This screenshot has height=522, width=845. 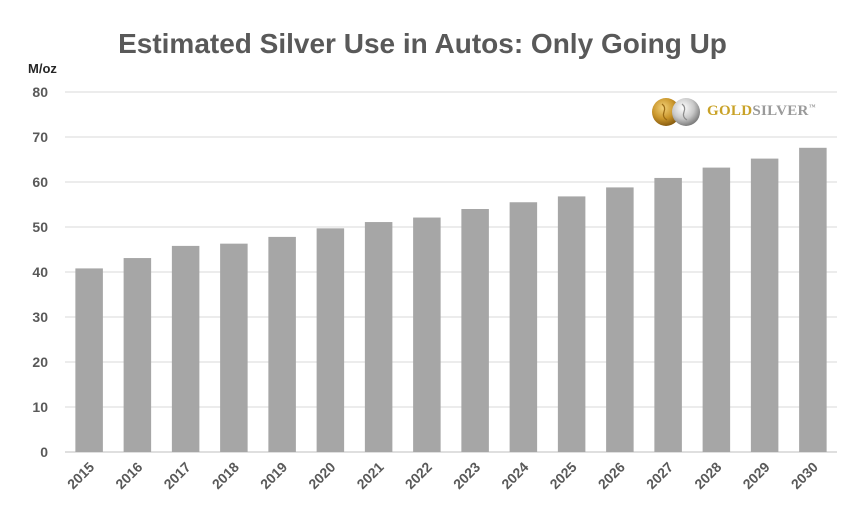 I want to click on y-tick-label: 20, so click(x=40, y=362).